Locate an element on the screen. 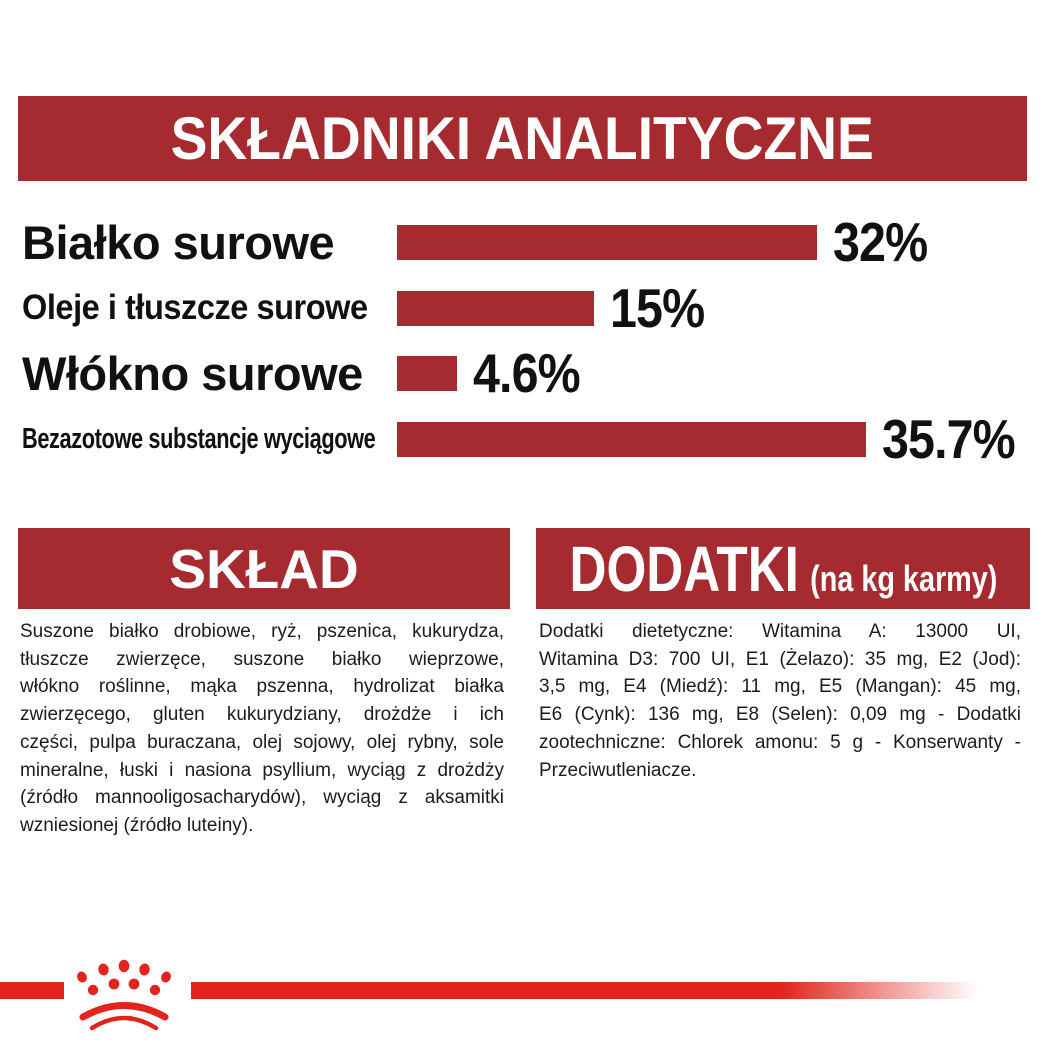  composition-title: SKŁAD is located at coordinates (264, 568).